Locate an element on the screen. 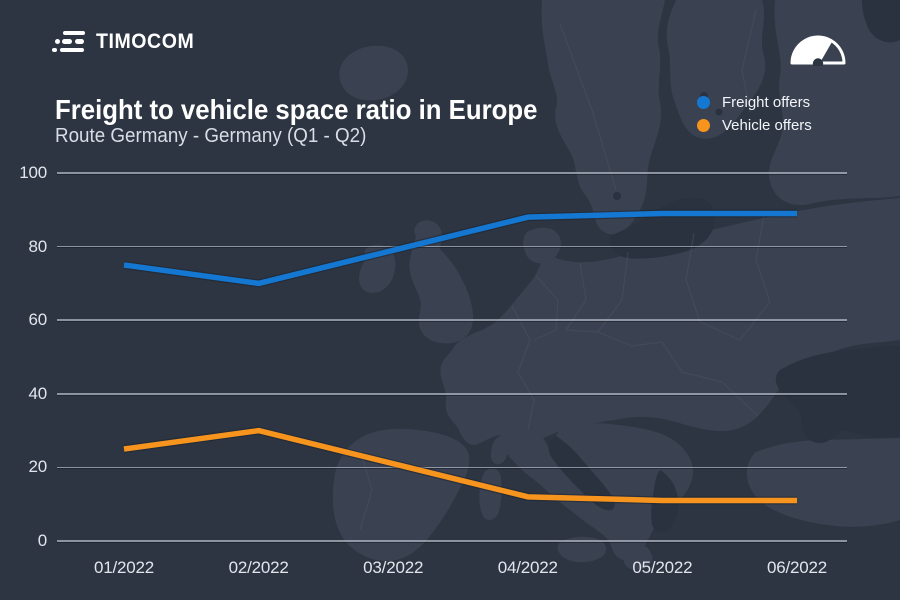  chart-legend: Freight offers Vehicle offers is located at coordinates (754, 114).